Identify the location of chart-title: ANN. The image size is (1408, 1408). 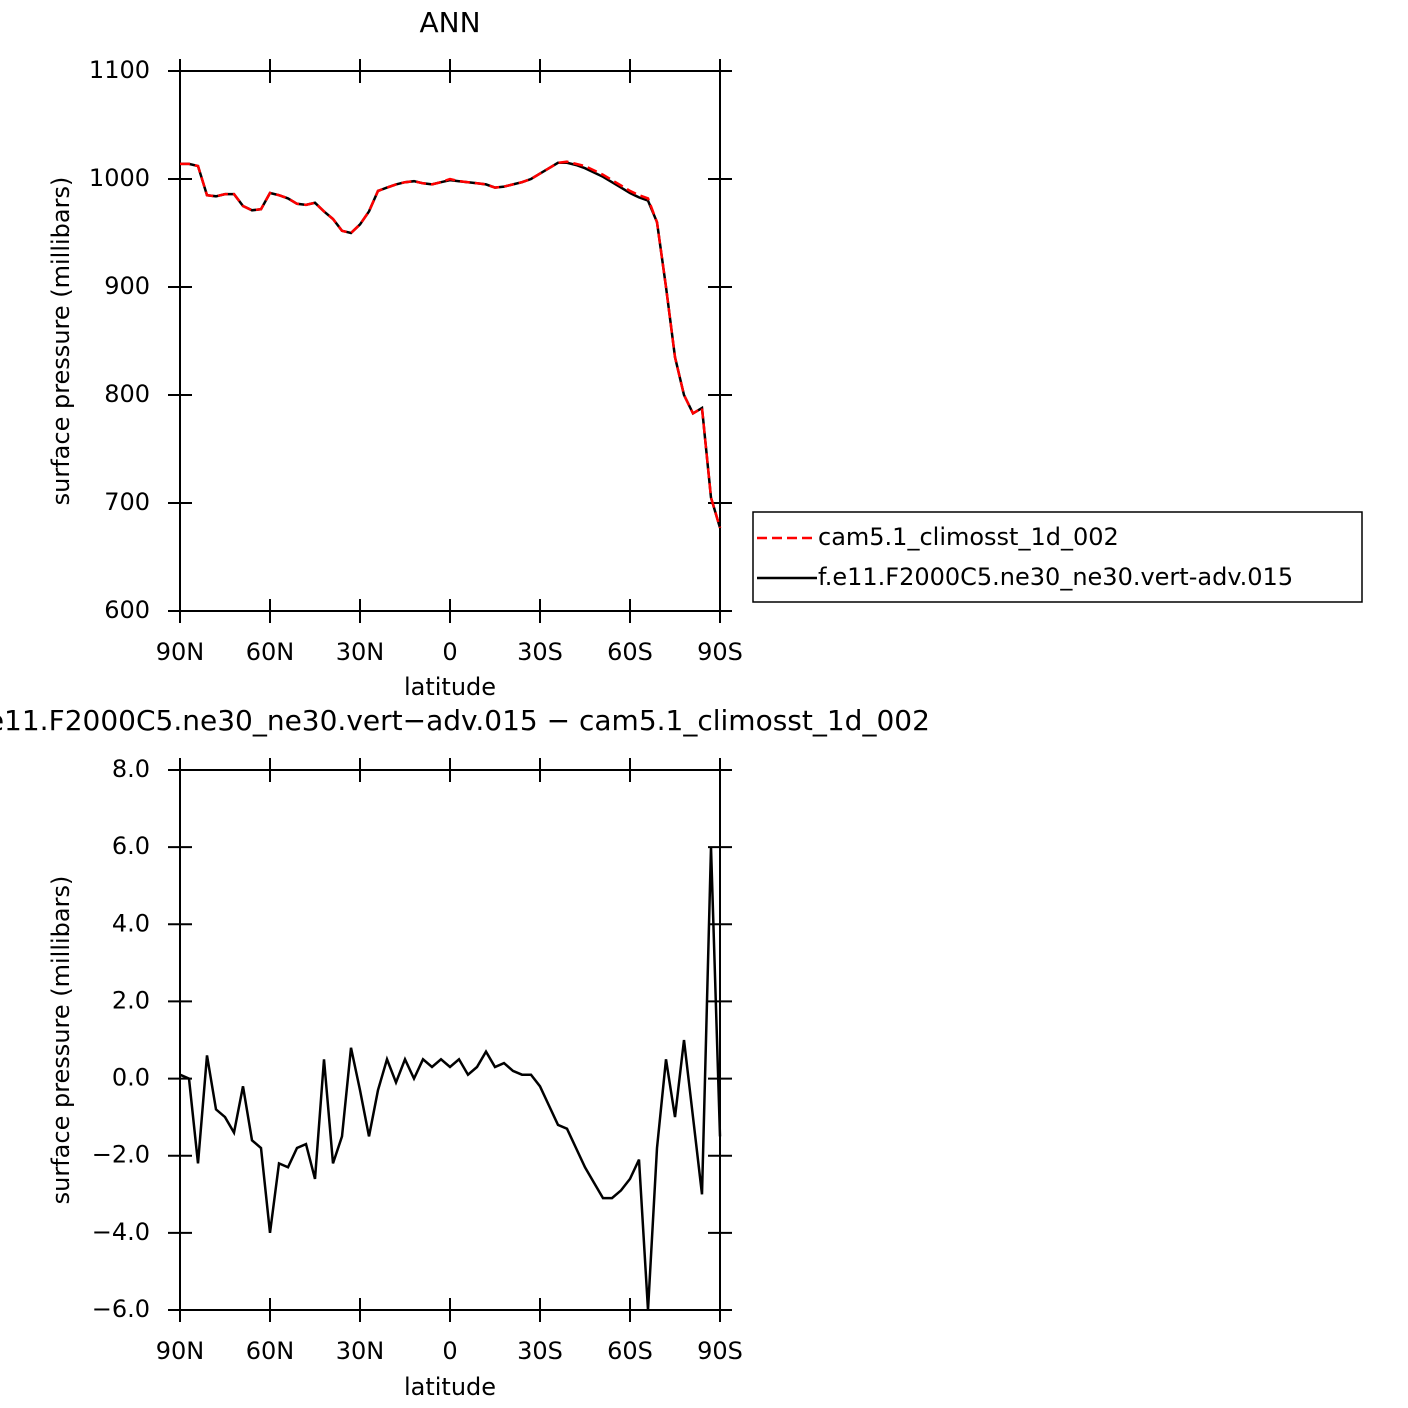
(449, 22).